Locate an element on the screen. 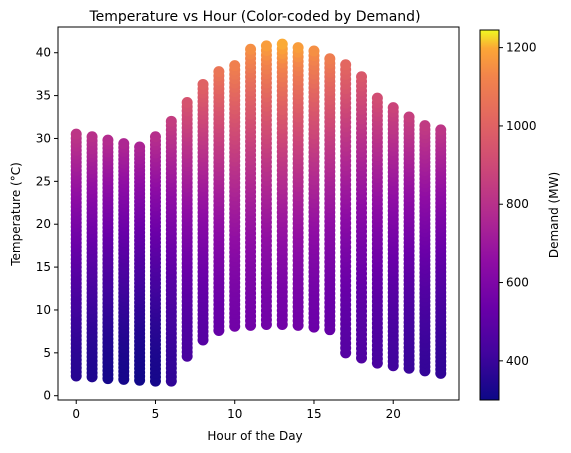 This screenshot has height=453, width=571. x-tick-label: 10 is located at coordinates (234, 414).